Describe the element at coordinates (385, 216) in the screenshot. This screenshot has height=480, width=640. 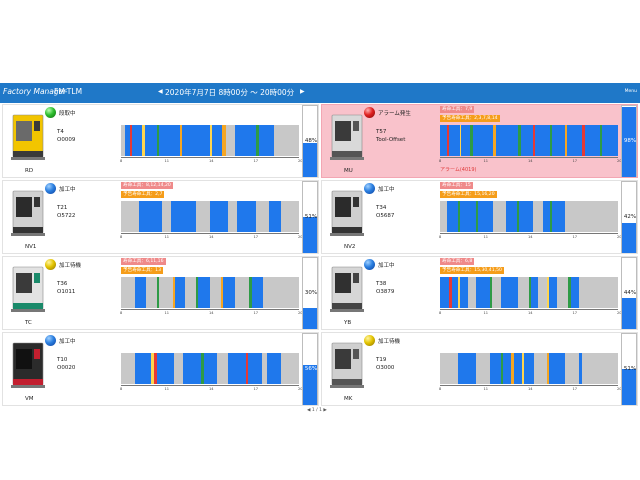
I see `program-number: O5687` at that location.